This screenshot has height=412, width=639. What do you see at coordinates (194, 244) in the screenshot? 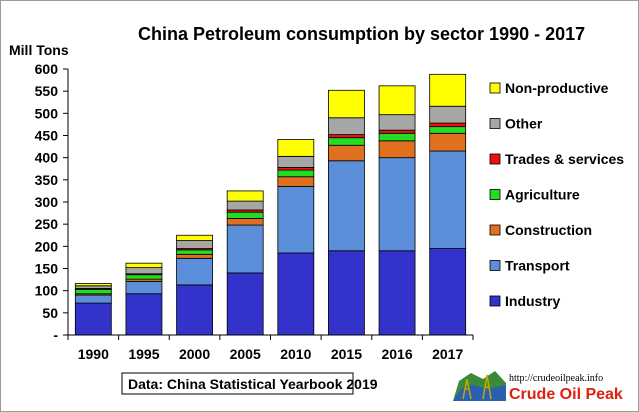
I see `bar-segment-other-2000` at bounding box center [194, 244].